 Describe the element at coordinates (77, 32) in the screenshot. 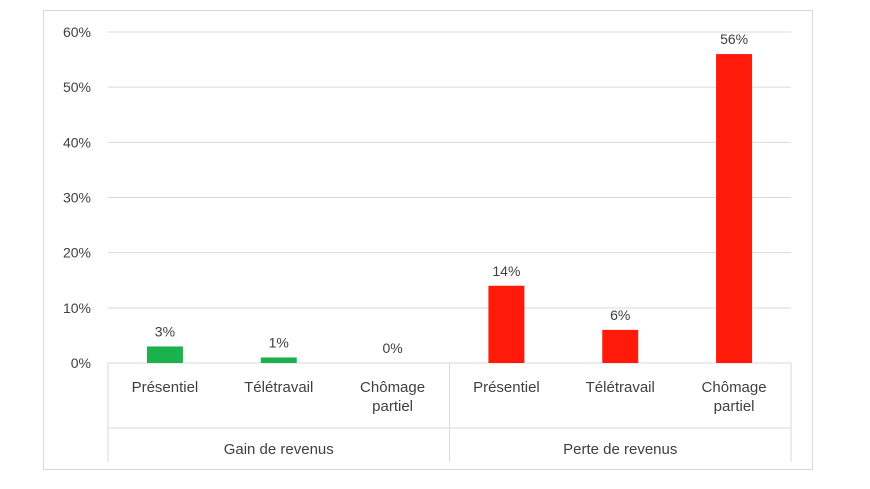

I see `y-tick-label: 60%` at that location.